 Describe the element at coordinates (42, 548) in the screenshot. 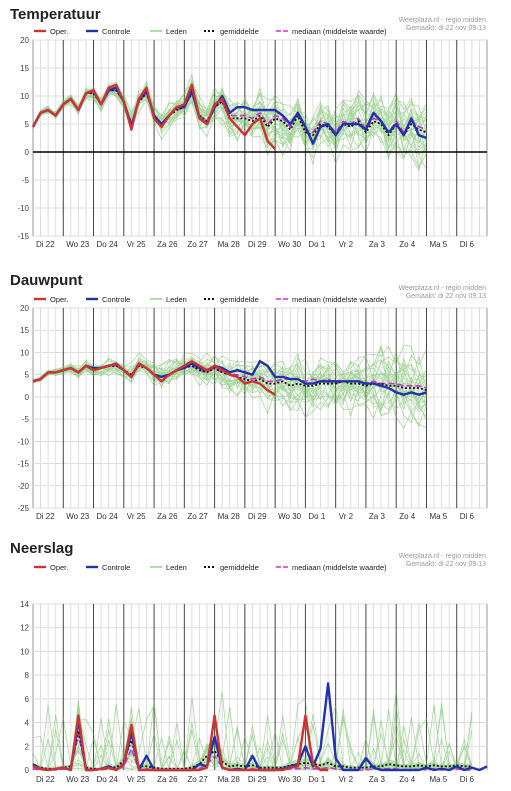

I see `panel-title: Neerslag` at that location.